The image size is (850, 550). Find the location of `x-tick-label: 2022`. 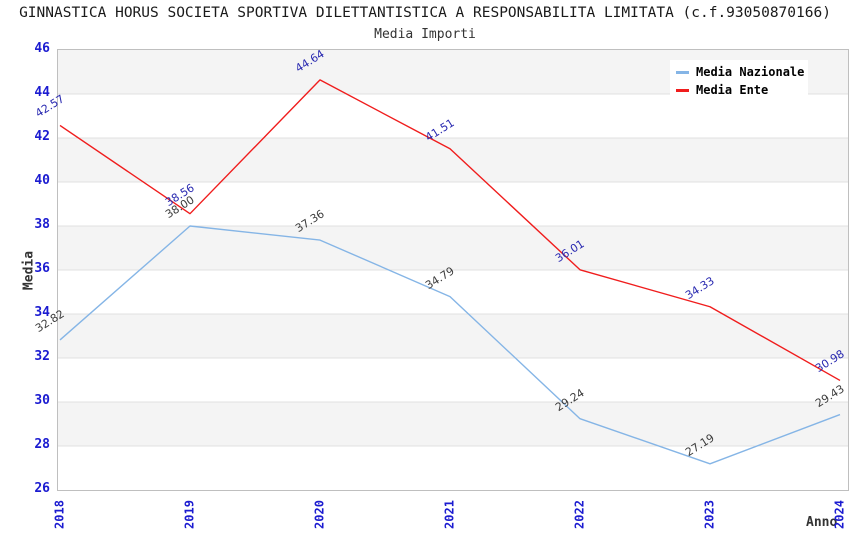

x-tick-label: 2022 is located at coordinates (579, 514).